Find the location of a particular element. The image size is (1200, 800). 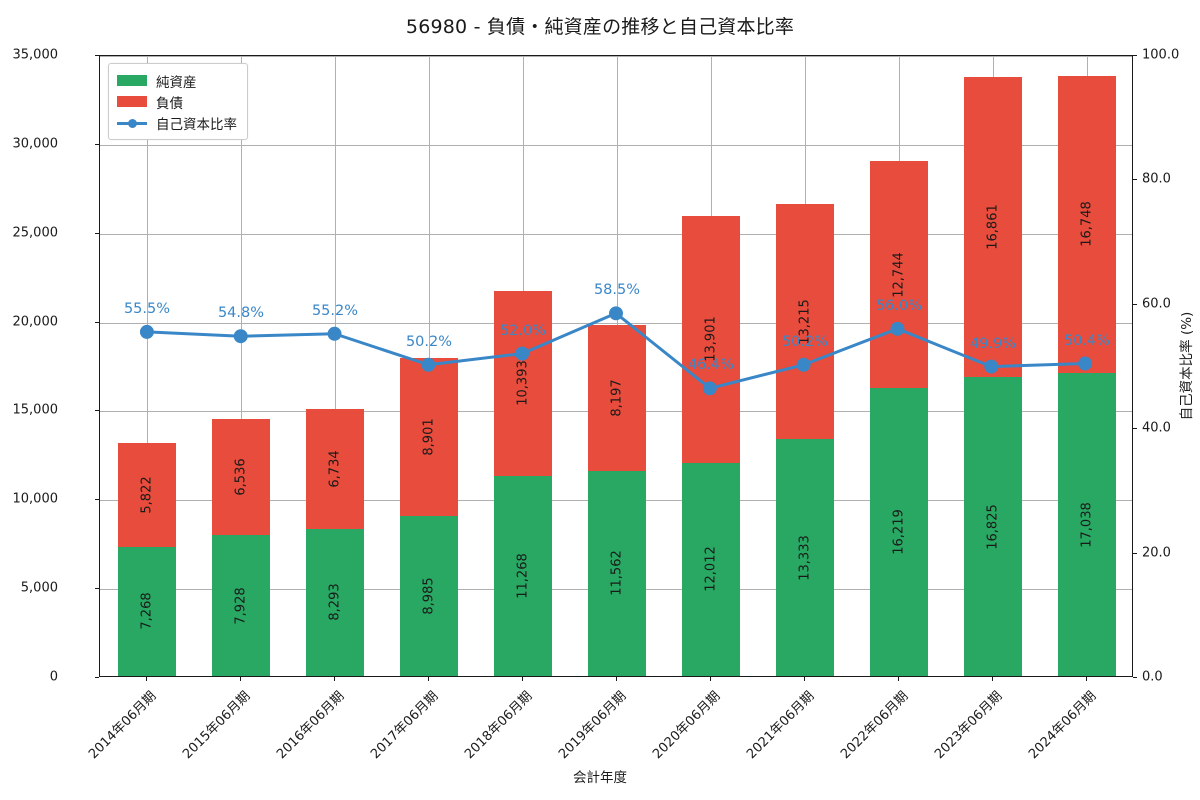

bar-segment-liability: 16,861 is located at coordinates (993, 227).